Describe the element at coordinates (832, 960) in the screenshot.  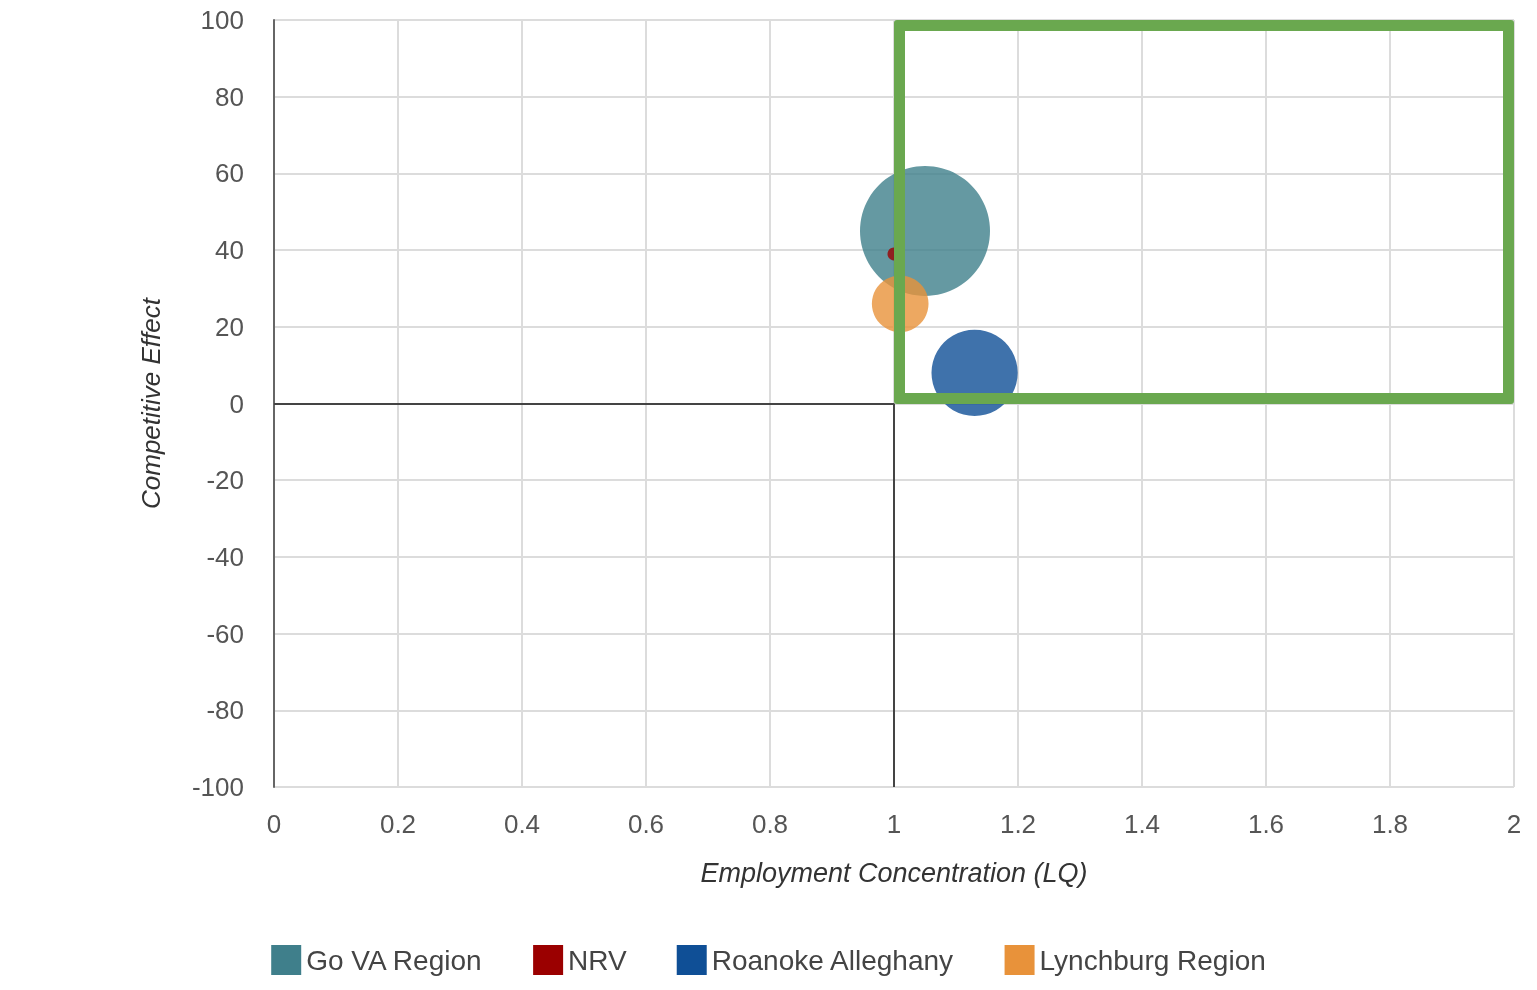
I see `legend-label: Roanoke Alleghany` at that location.